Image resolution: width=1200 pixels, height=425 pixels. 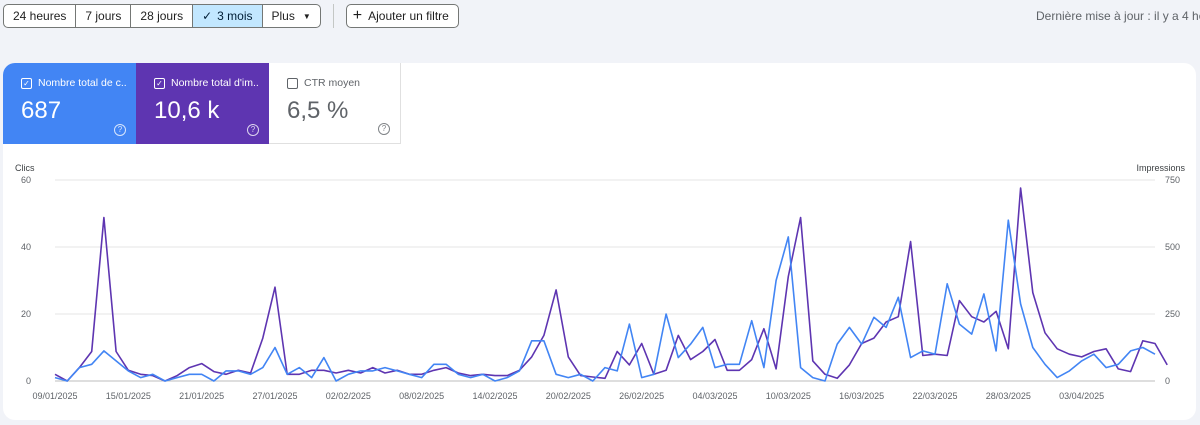 I want to click on x-tick-label: 14/02/2025, so click(x=494, y=396).